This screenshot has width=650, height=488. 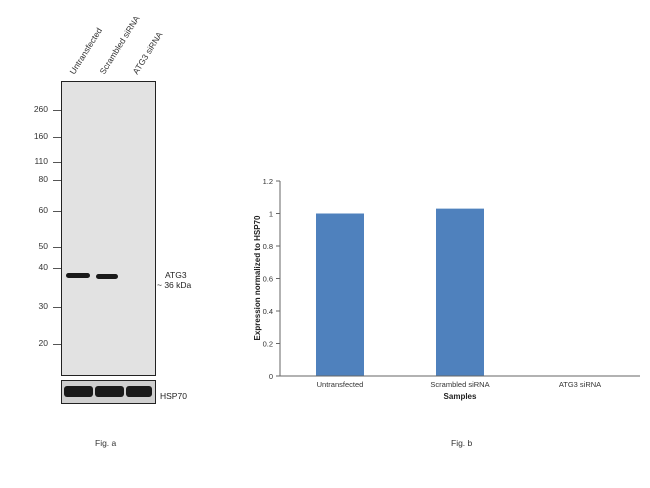 I want to click on y-tick-label: 0.6, so click(x=268, y=279).